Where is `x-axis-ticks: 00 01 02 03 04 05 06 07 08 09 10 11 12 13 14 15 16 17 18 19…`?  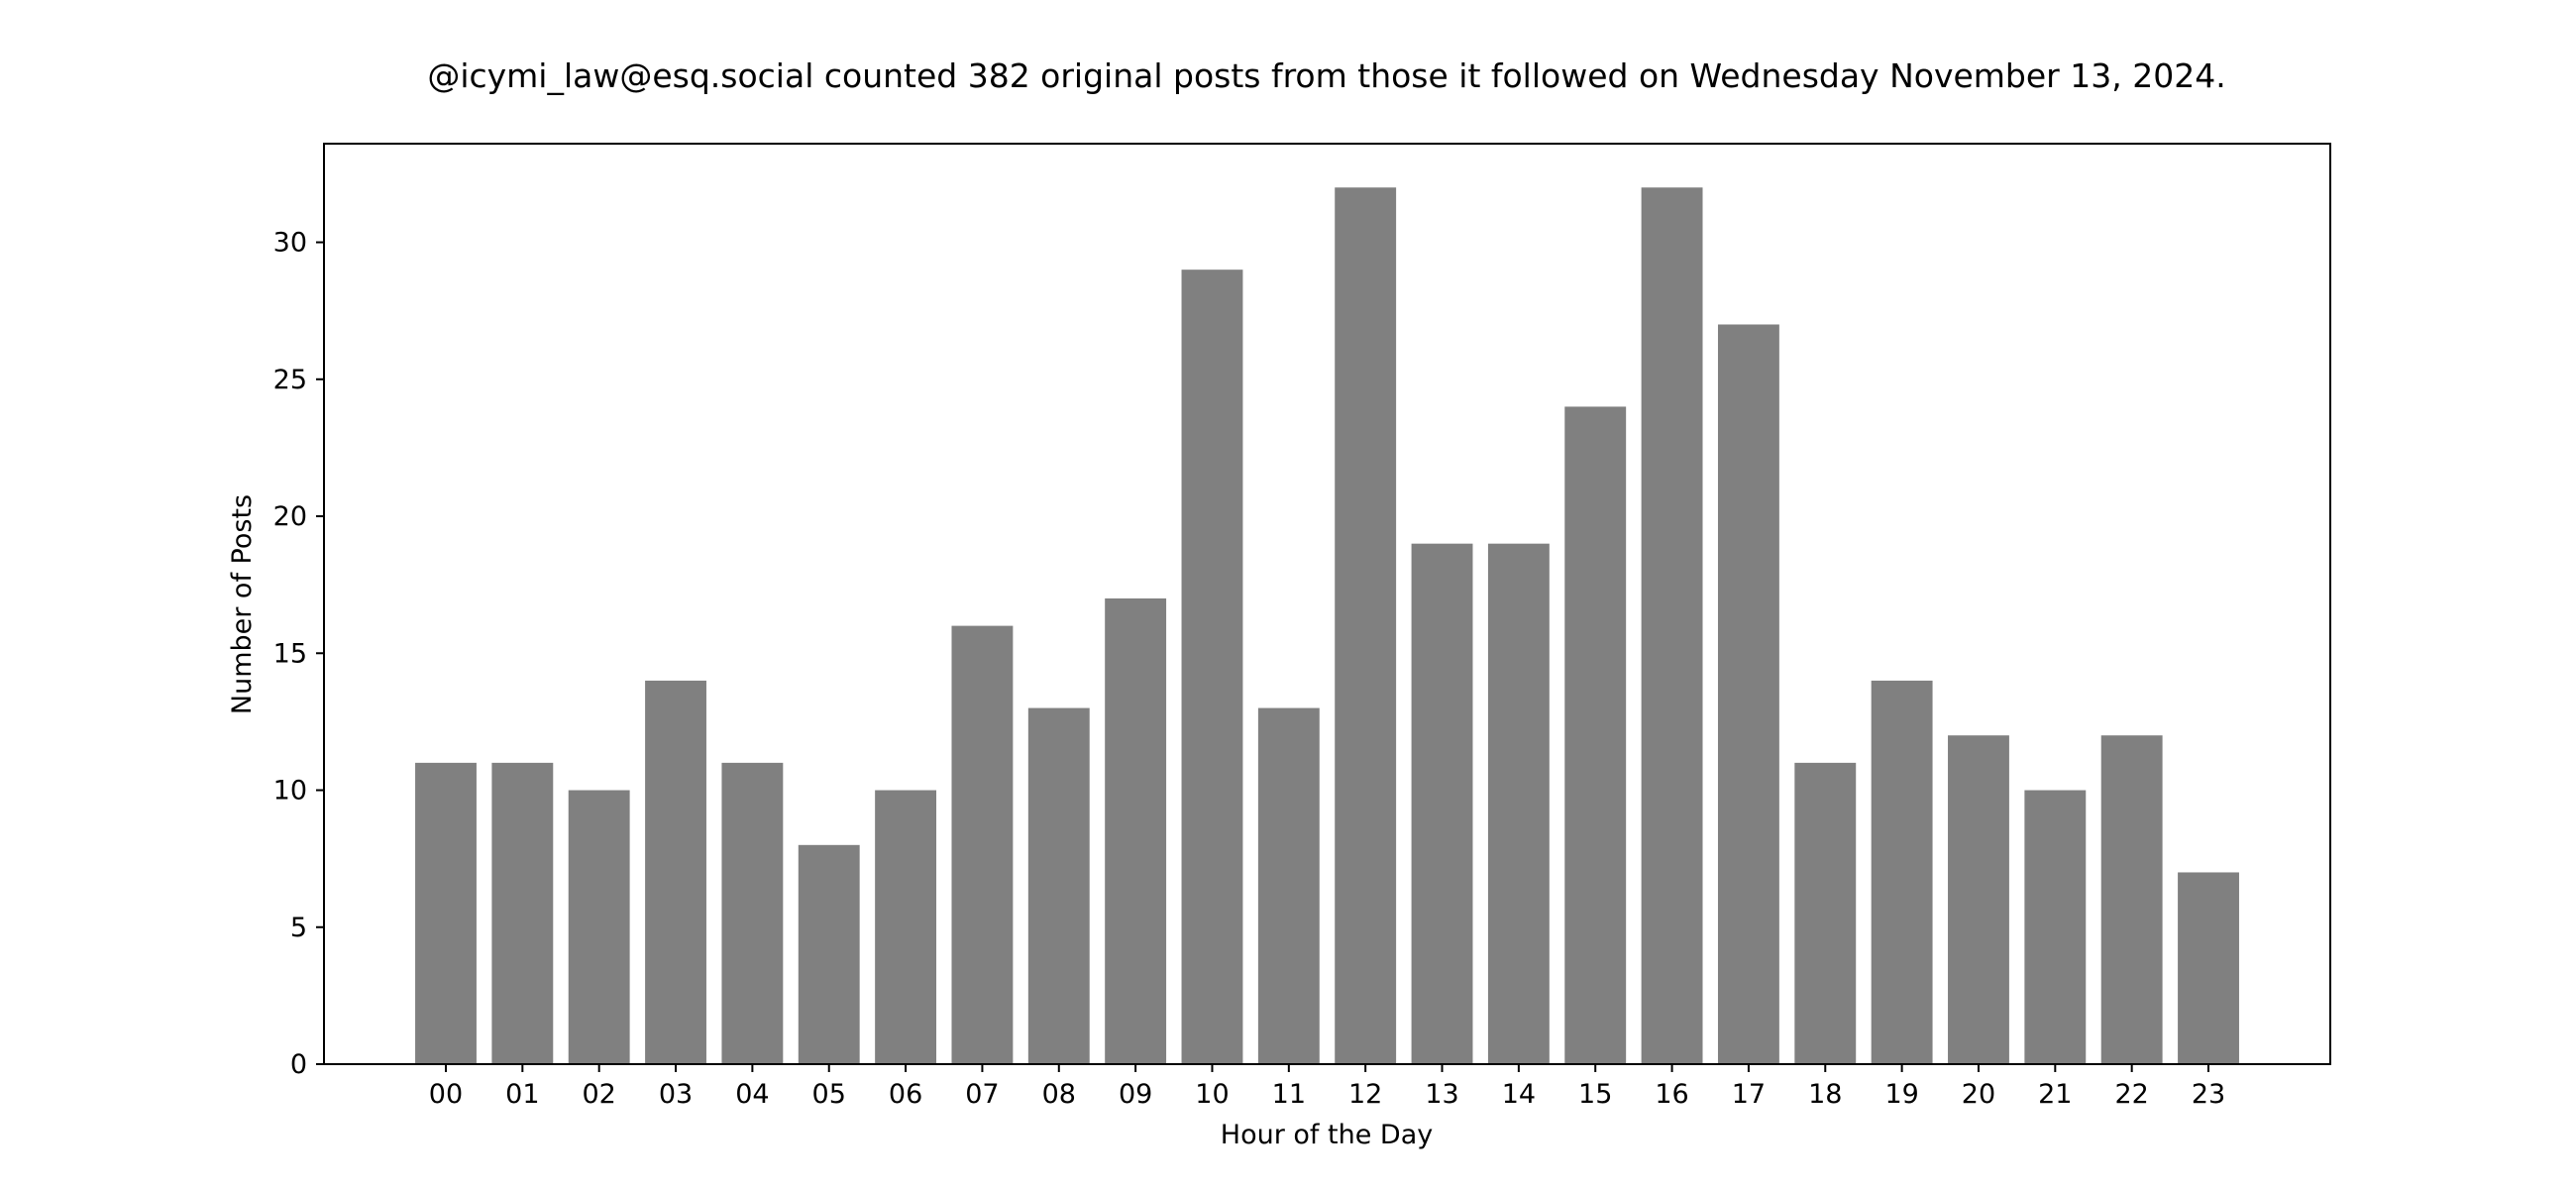
x-axis-ticks: 00 01 02 03 04 05 06 07 08 09 10 11 12 13 14 15 16 17 18 19… is located at coordinates (1327, 1087).